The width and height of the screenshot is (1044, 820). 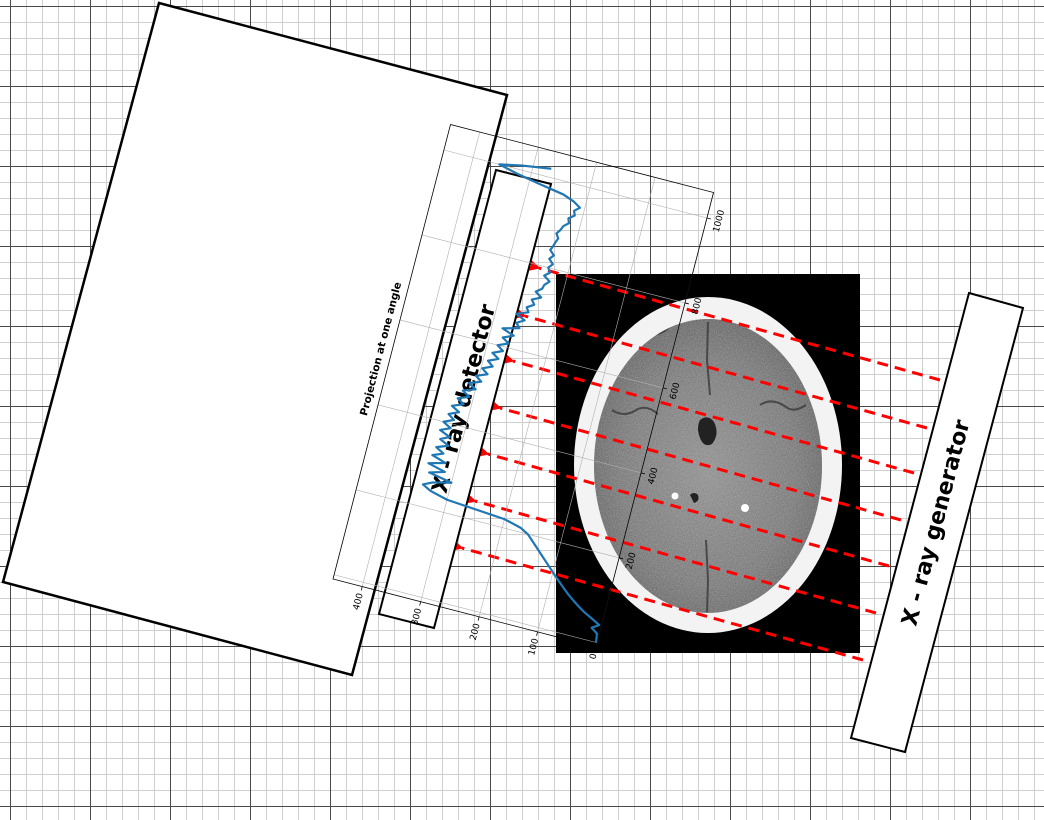 What do you see at coordinates (632, 560) in the screenshot?
I see `x-tick-label: 200` at bounding box center [632, 560].